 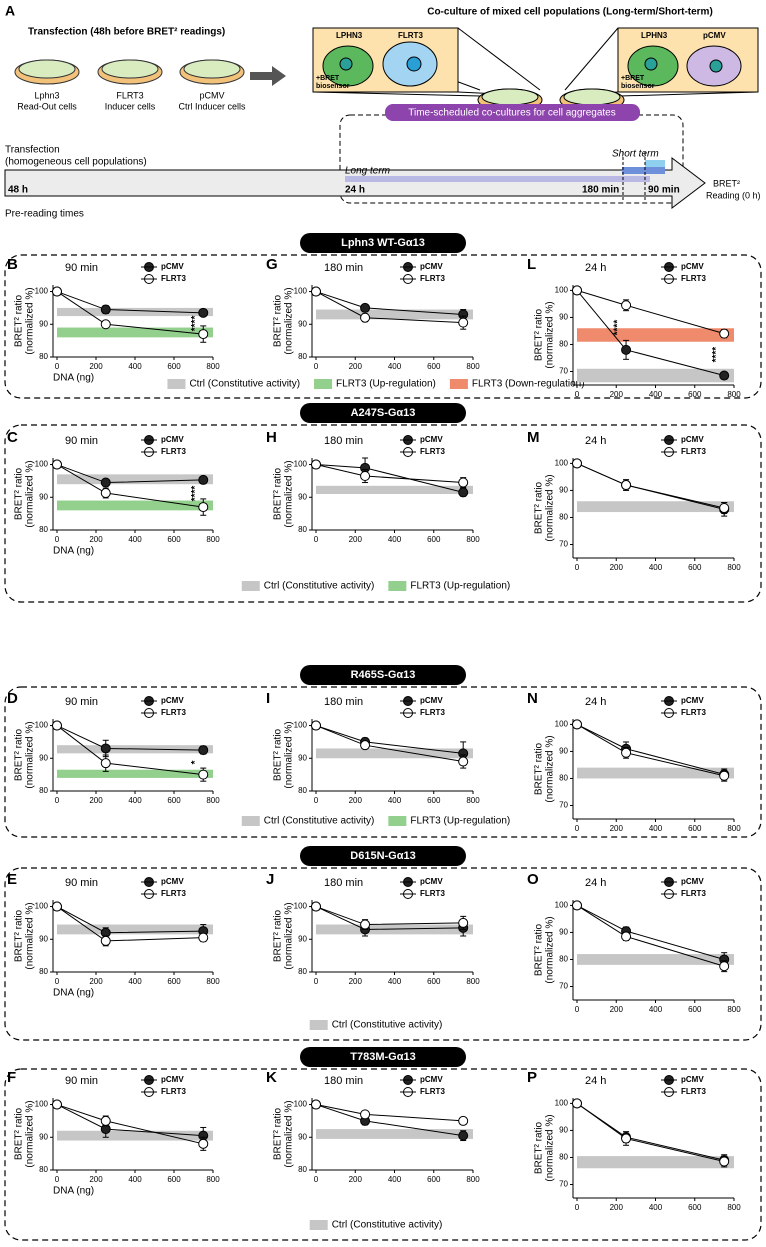 I want to click on panel-letter: I, so click(x=268, y=698).